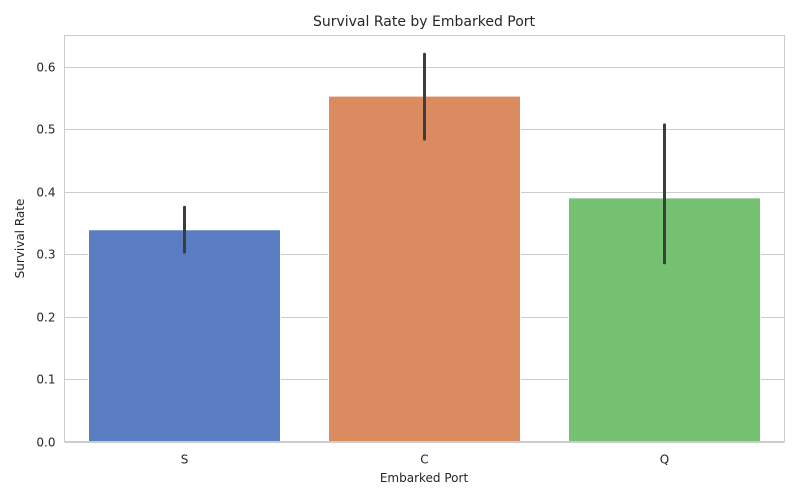  Describe the element at coordinates (45, 130) in the screenshot. I see `y-tick-label: 0.5` at that location.